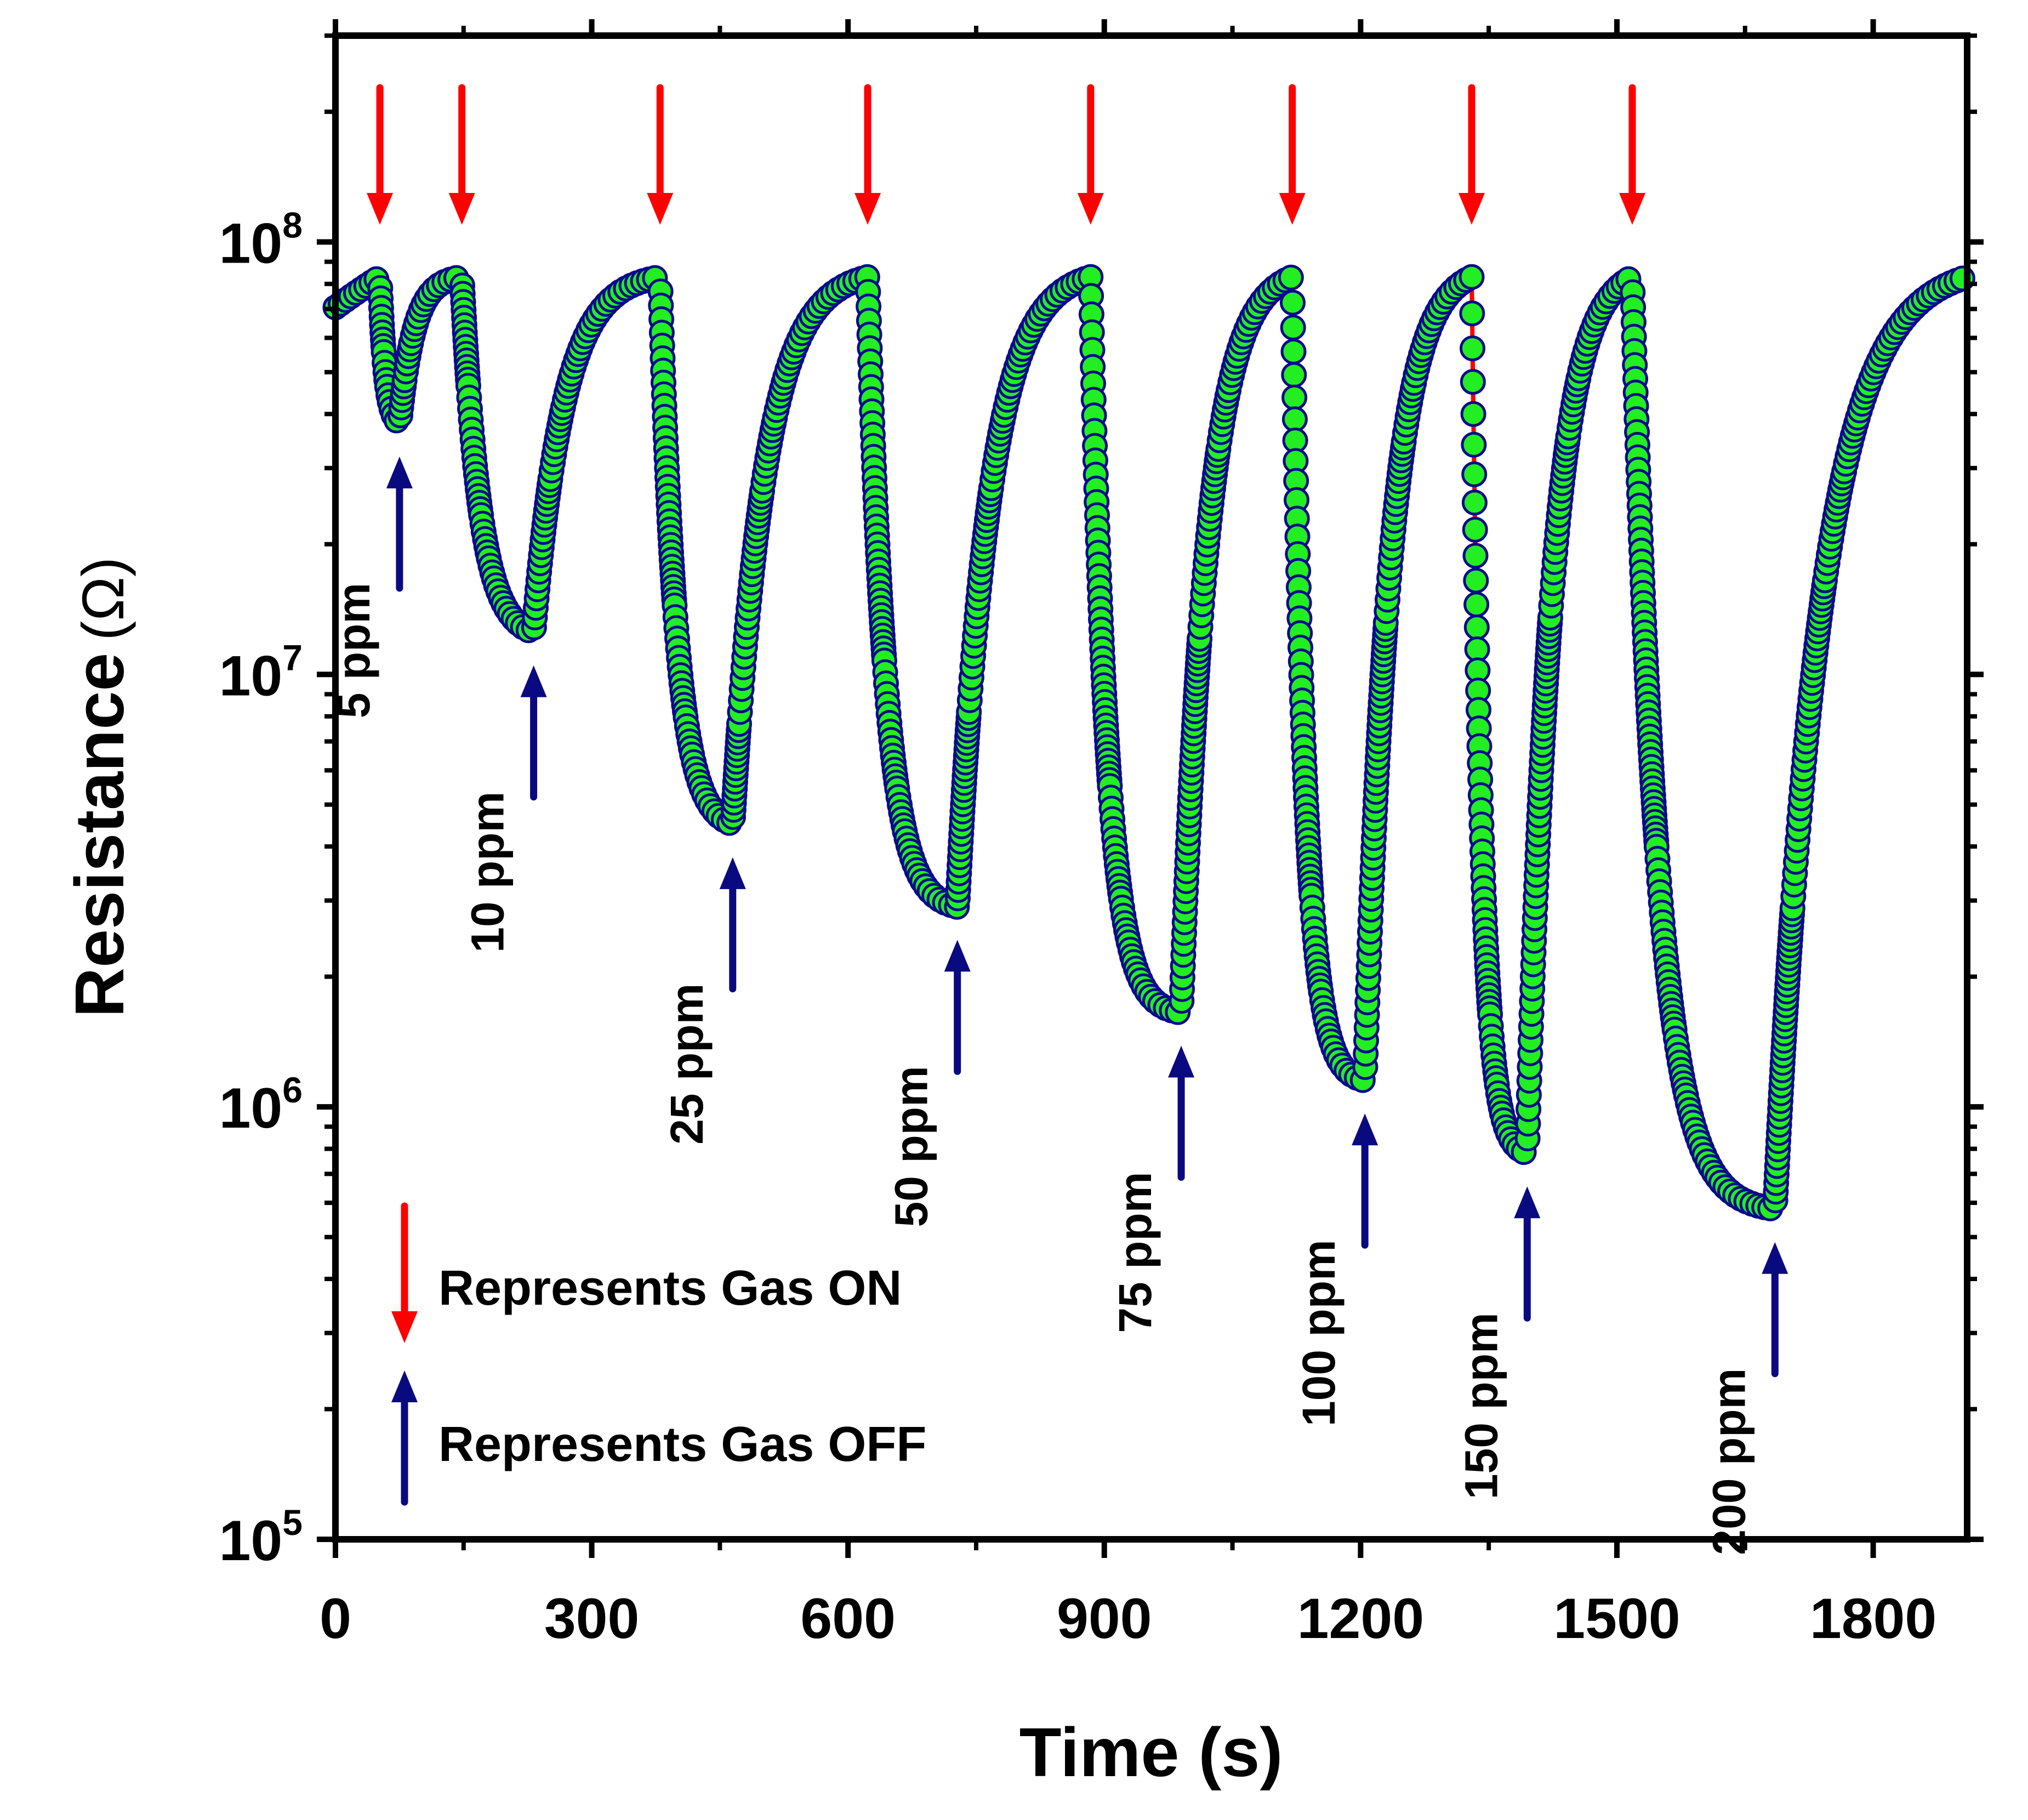  Describe the element at coordinates (103, 599) in the screenshot. I see `y-axis-title-unit: (Ω)` at that location.